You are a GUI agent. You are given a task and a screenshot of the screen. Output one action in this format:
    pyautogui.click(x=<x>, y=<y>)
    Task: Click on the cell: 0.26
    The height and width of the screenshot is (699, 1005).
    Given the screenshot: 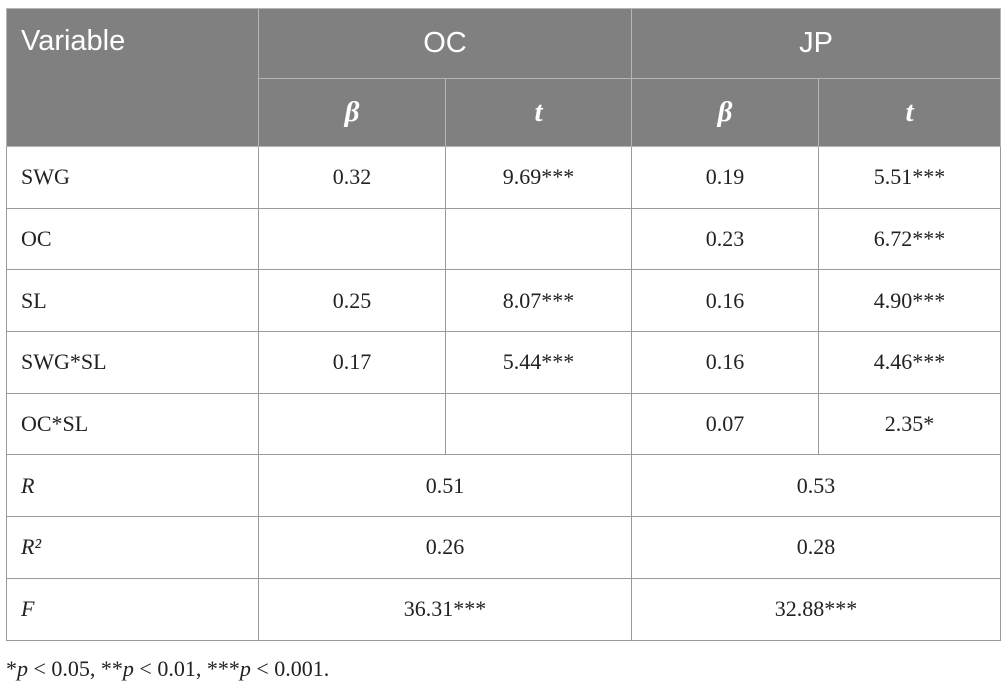 What is the action you would take?
    pyautogui.click(x=445, y=547)
    